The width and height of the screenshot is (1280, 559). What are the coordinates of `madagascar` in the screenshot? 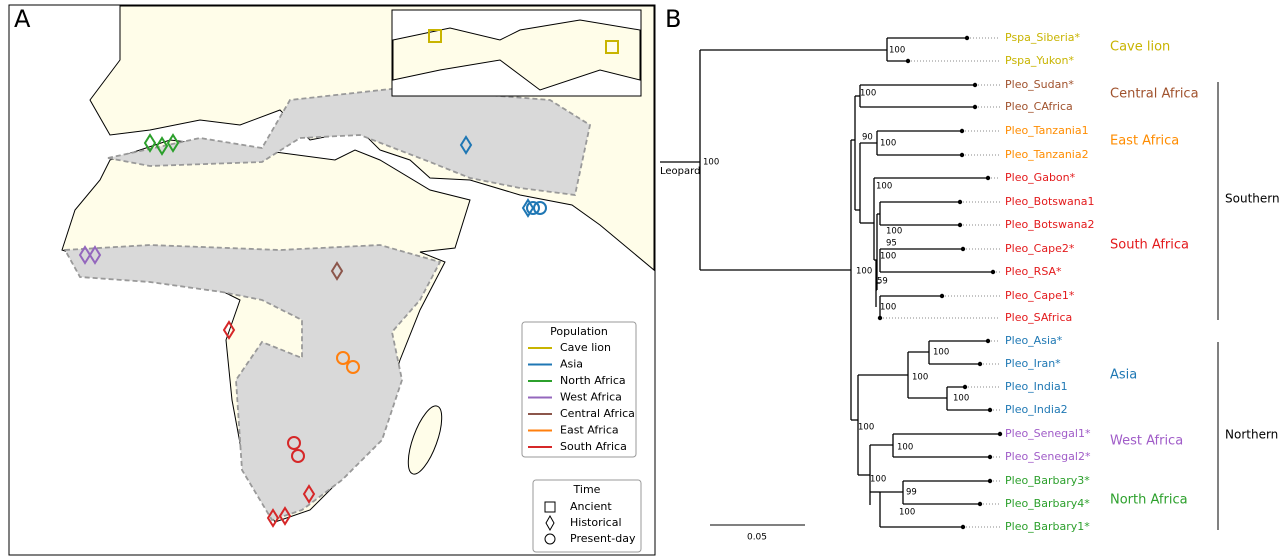 It's located at (425, 440).